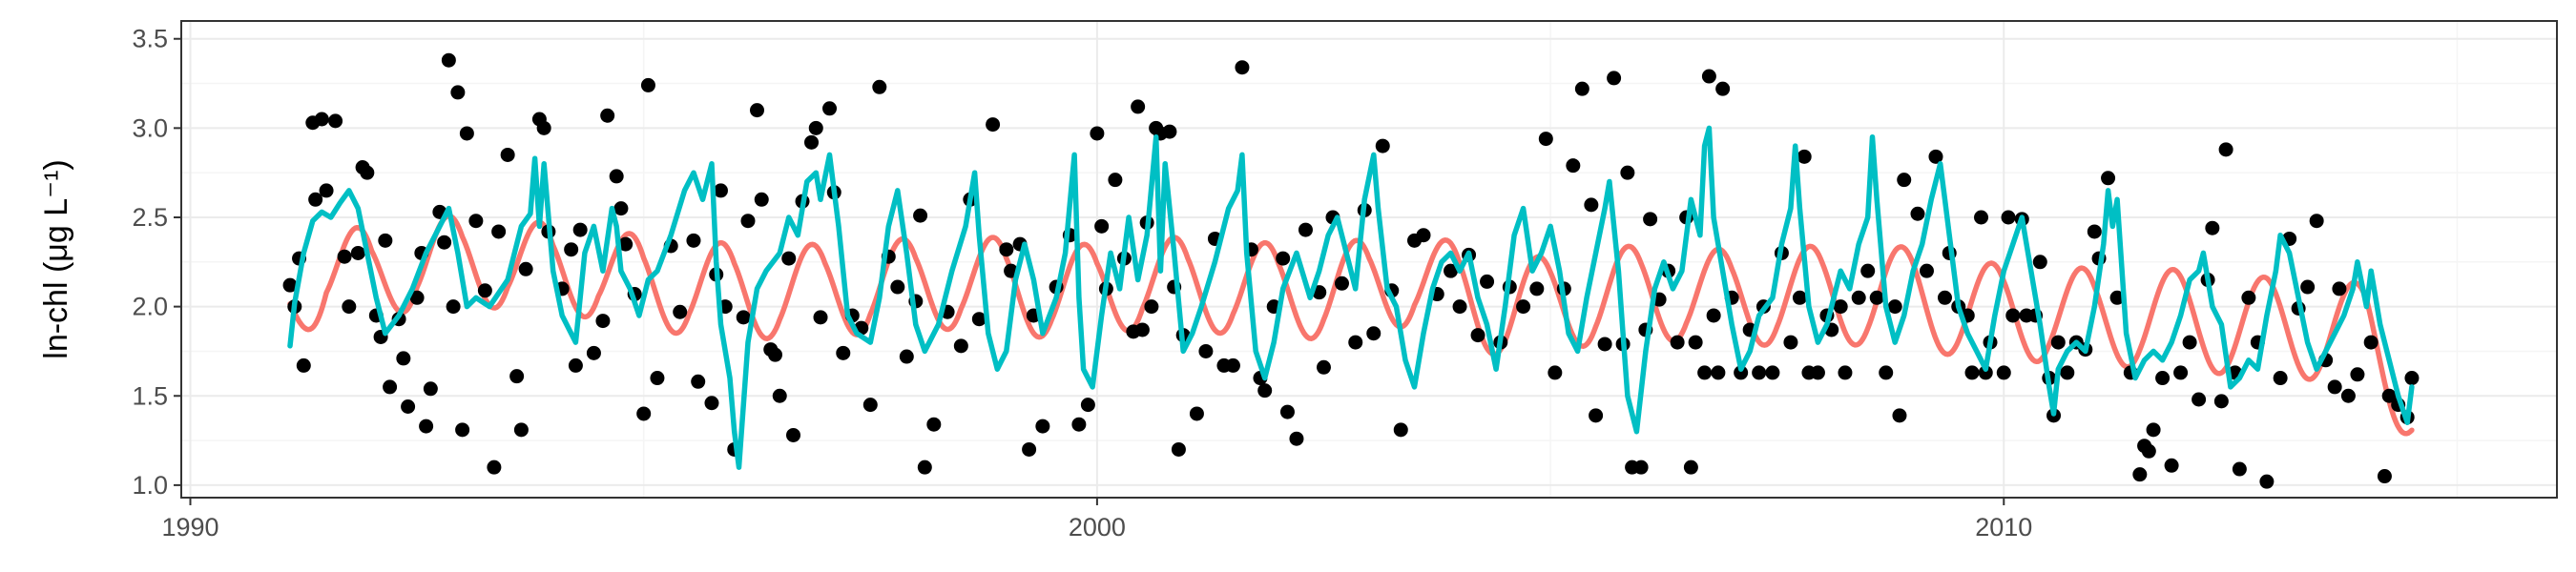  What do you see at coordinates (189, 527) in the screenshot?
I see `x-tick-label: 1990` at bounding box center [189, 527].